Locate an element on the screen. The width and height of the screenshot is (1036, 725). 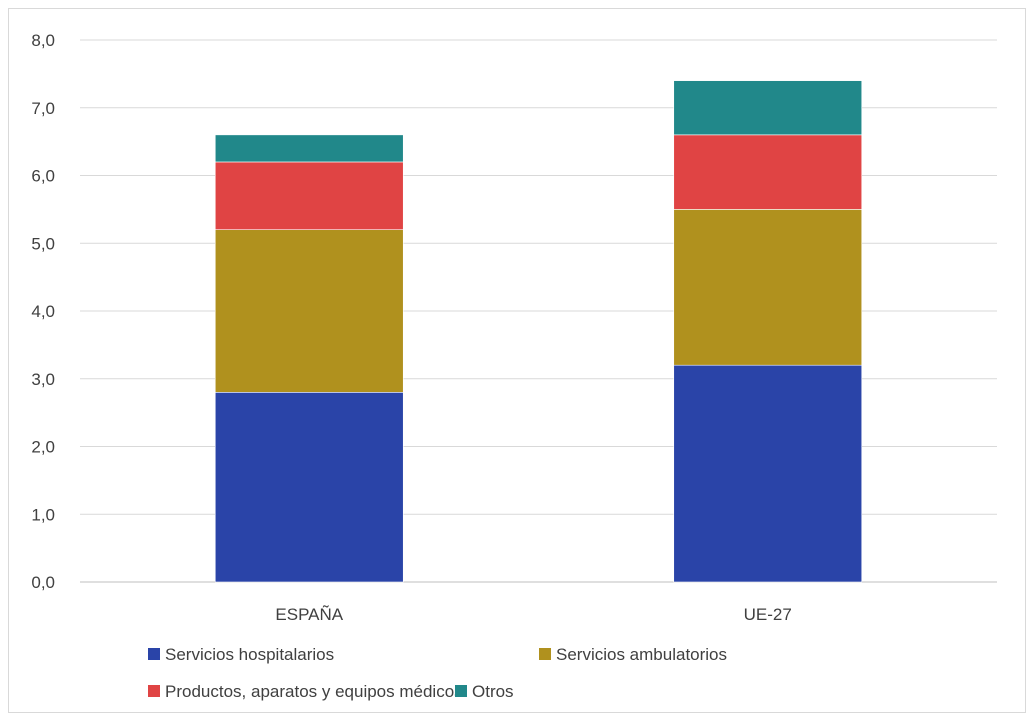
y-tick-label: 8,0 is located at coordinates (43, 40).